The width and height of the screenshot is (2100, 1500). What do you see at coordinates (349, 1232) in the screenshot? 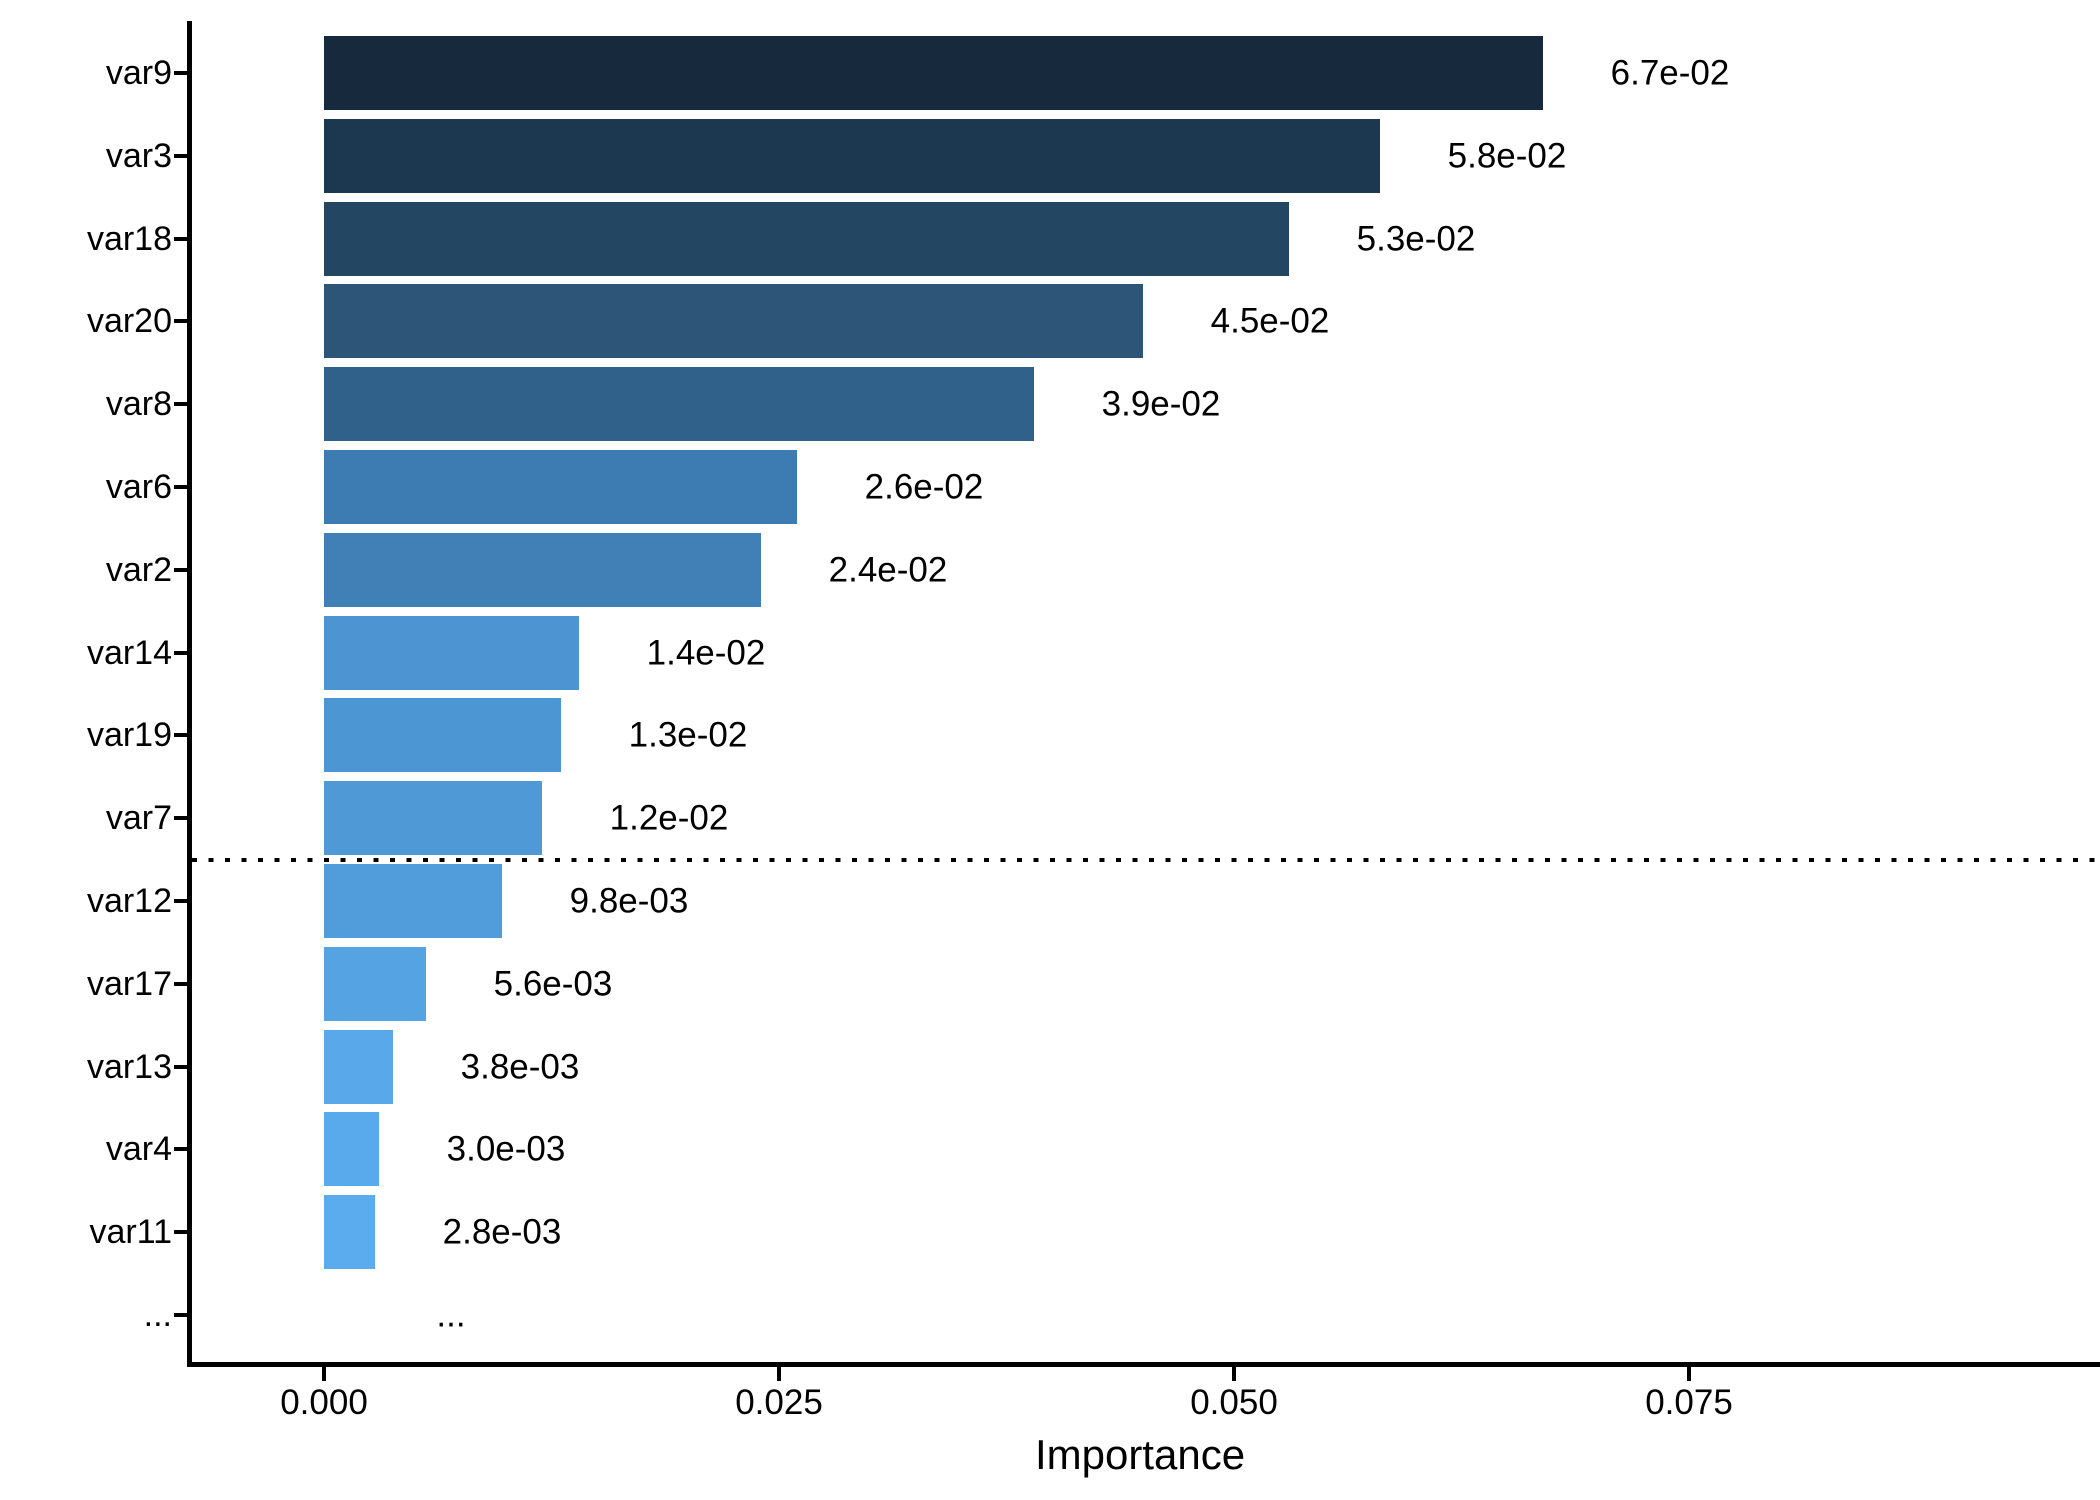
I see `bar-var11` at bounding box center [349, 1232].